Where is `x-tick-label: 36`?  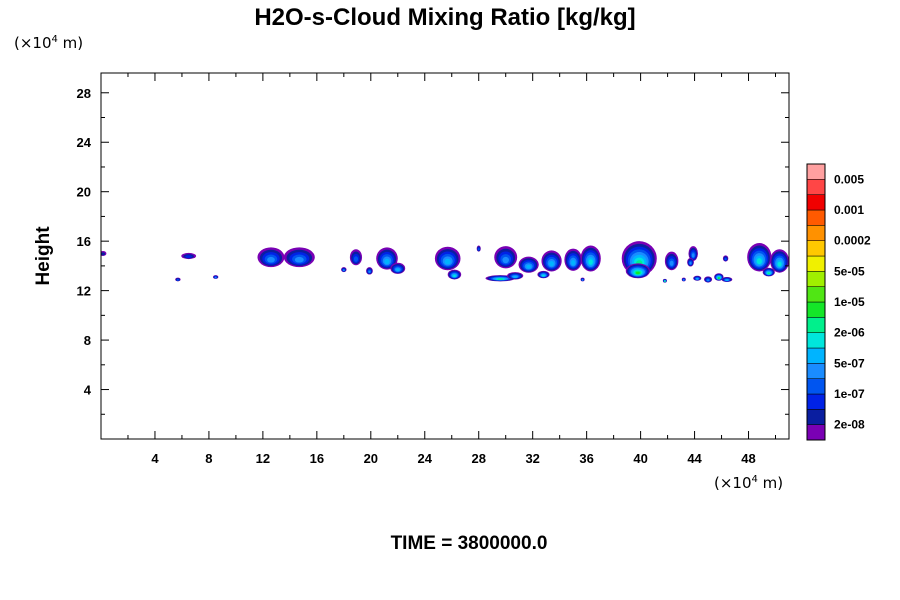
x-tick-label: 36 is located at coordinates (586, 458).